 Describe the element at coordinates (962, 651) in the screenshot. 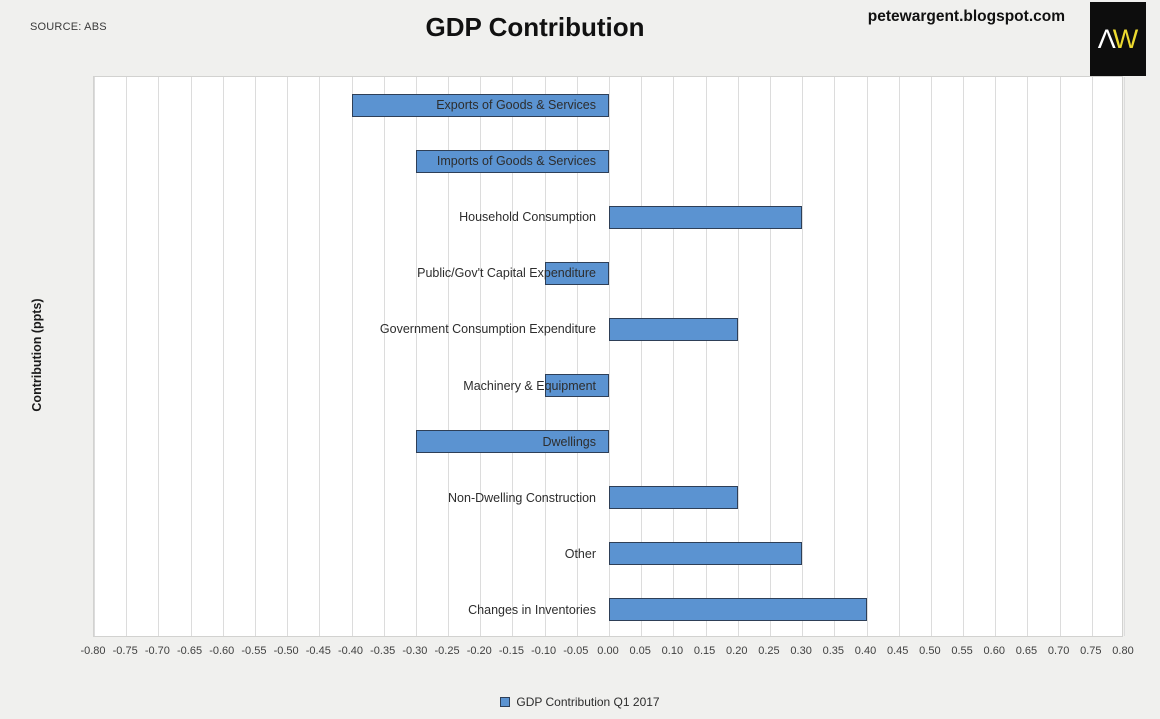

I see `x-tick-label: 0.55` at that location.